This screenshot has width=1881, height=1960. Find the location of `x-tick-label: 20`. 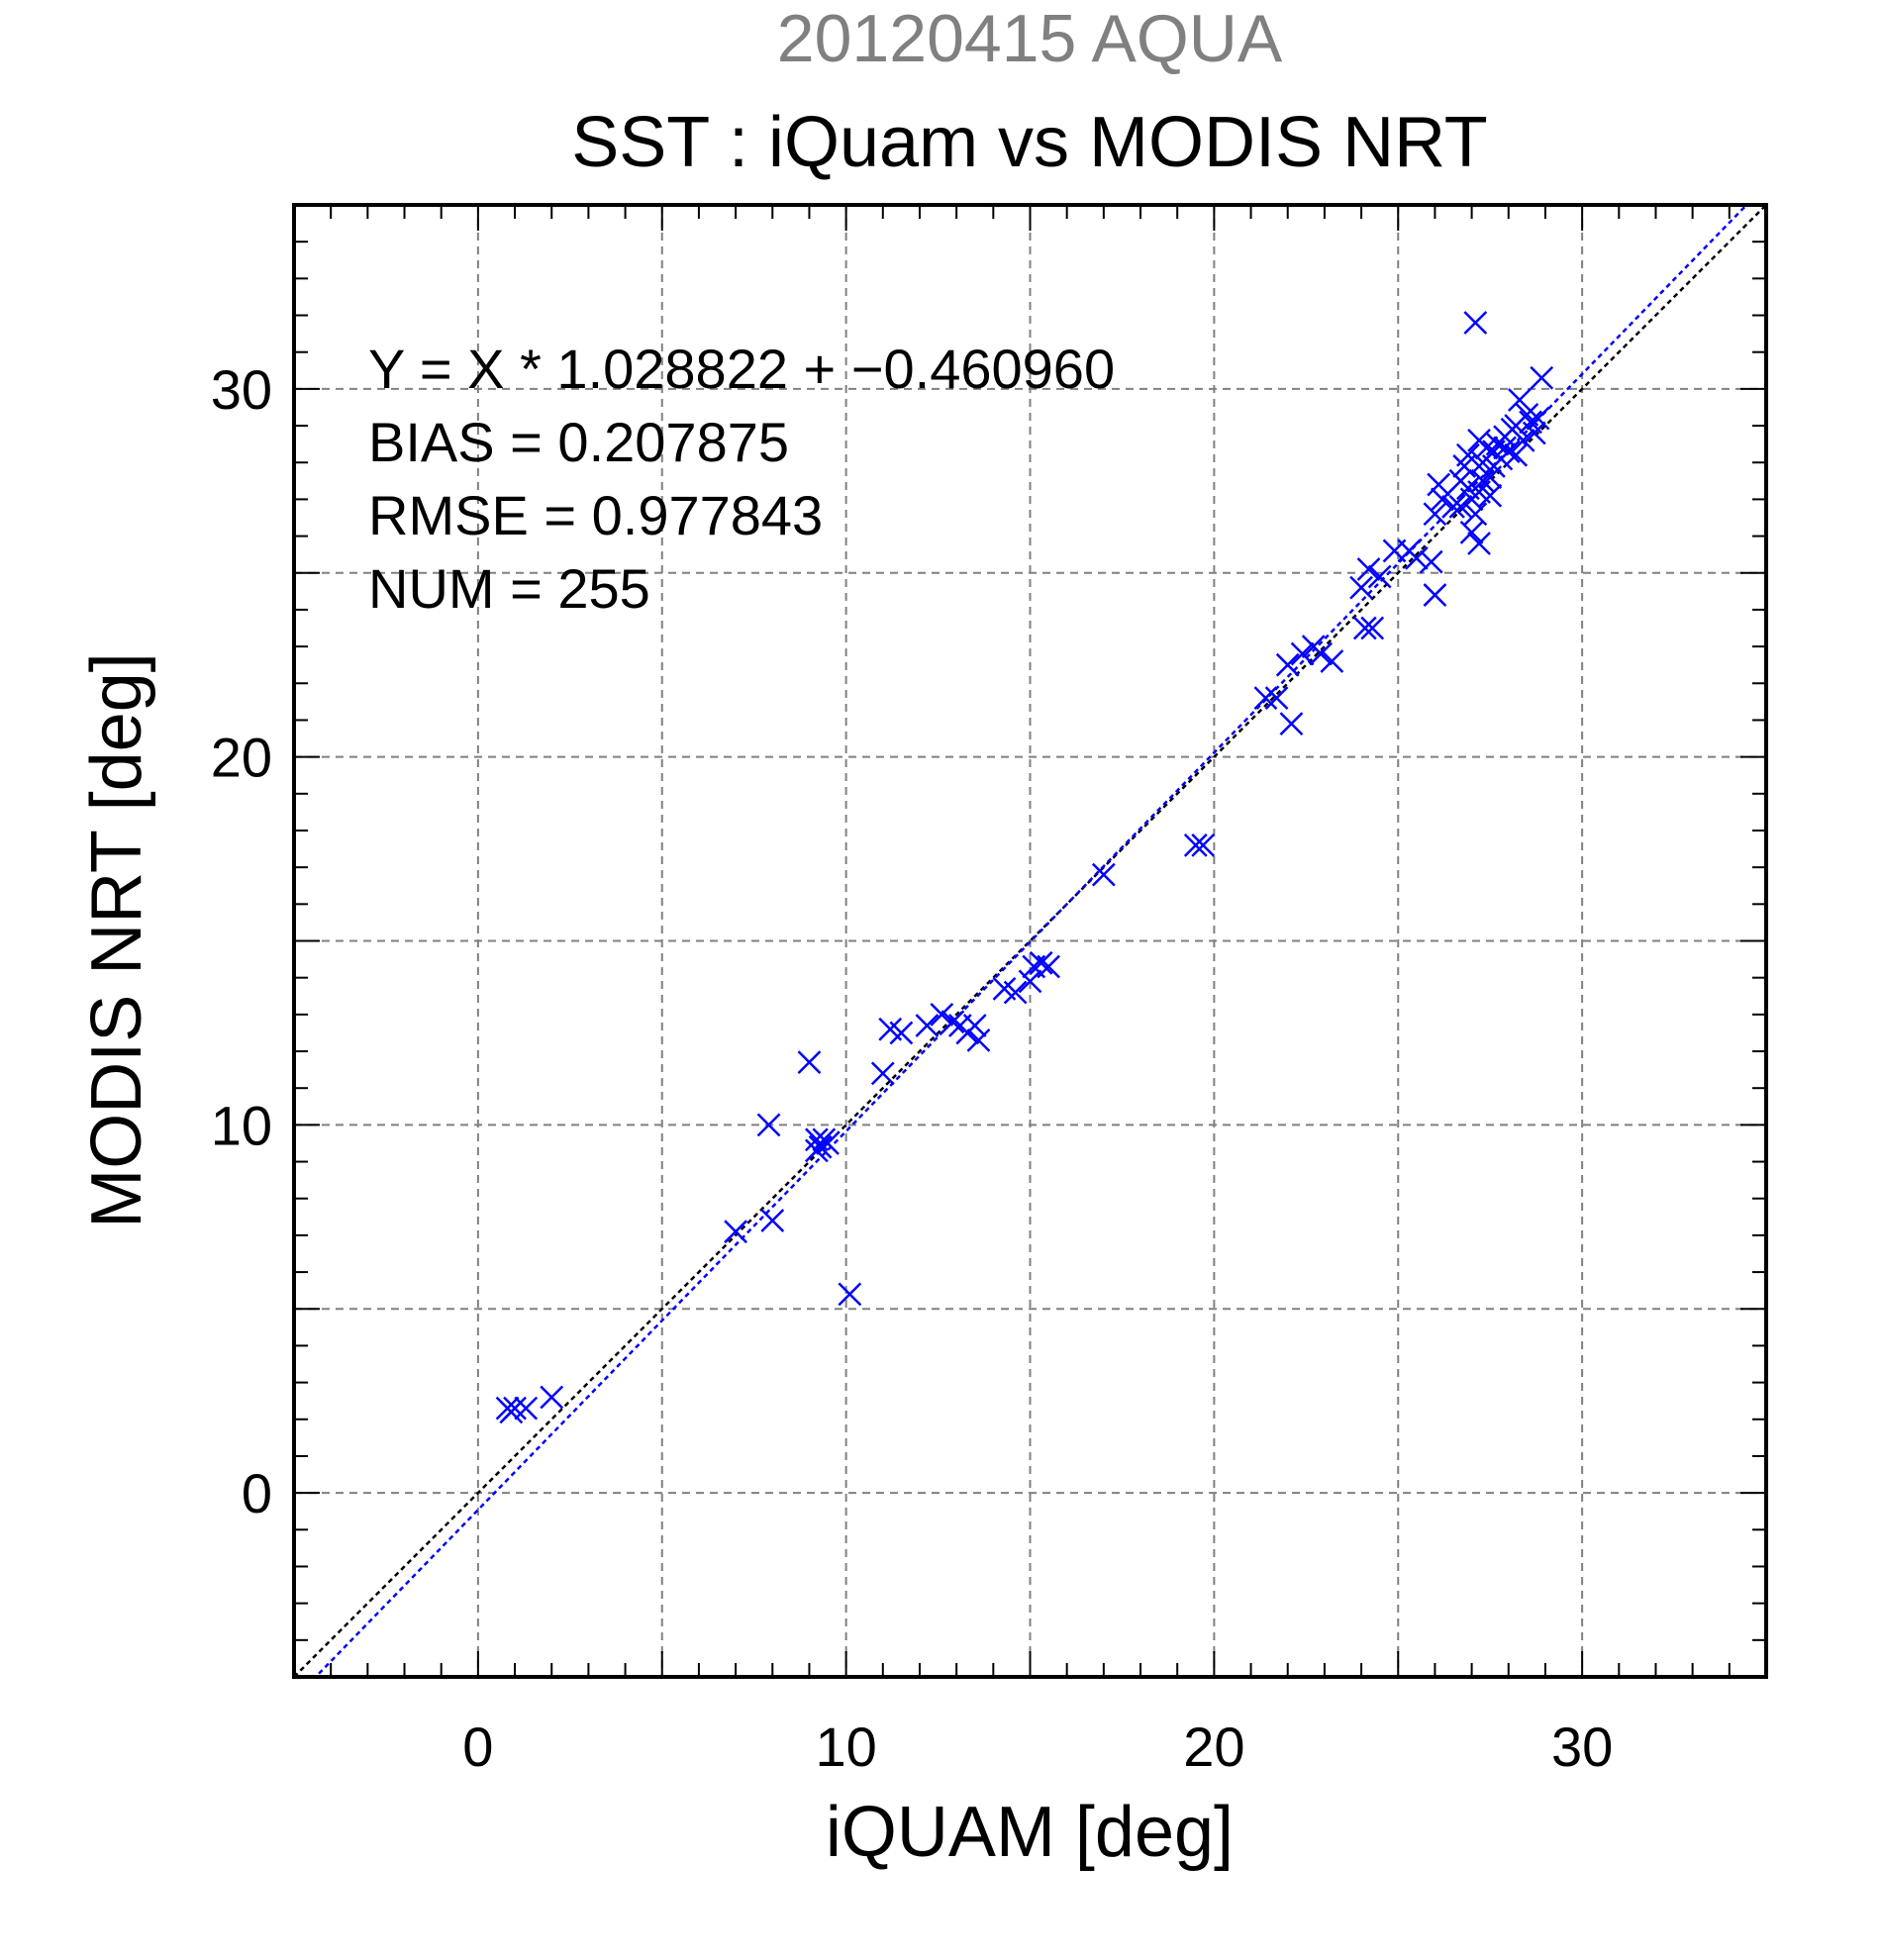

x-tick-label: 20 is located at coordinates (1213, 1746).